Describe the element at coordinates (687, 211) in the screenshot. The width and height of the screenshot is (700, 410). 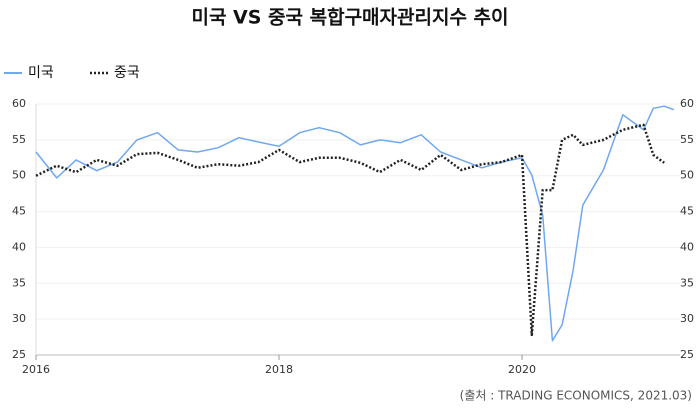
I see `y2-tick-label: 45` at that location.